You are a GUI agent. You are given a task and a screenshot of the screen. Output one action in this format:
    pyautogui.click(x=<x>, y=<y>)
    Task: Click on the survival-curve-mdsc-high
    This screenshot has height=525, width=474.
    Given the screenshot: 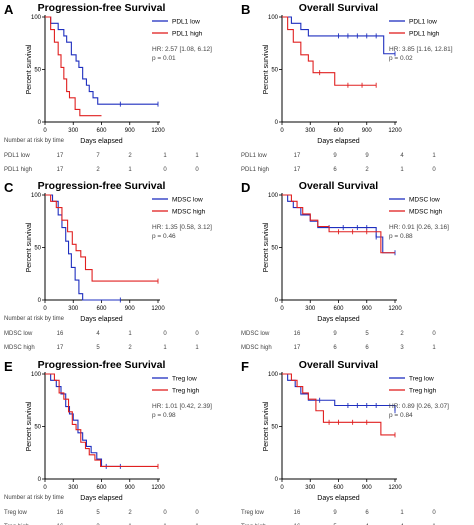 What is the action you would take?
    pyautogui.click(x=338, y=224)
    